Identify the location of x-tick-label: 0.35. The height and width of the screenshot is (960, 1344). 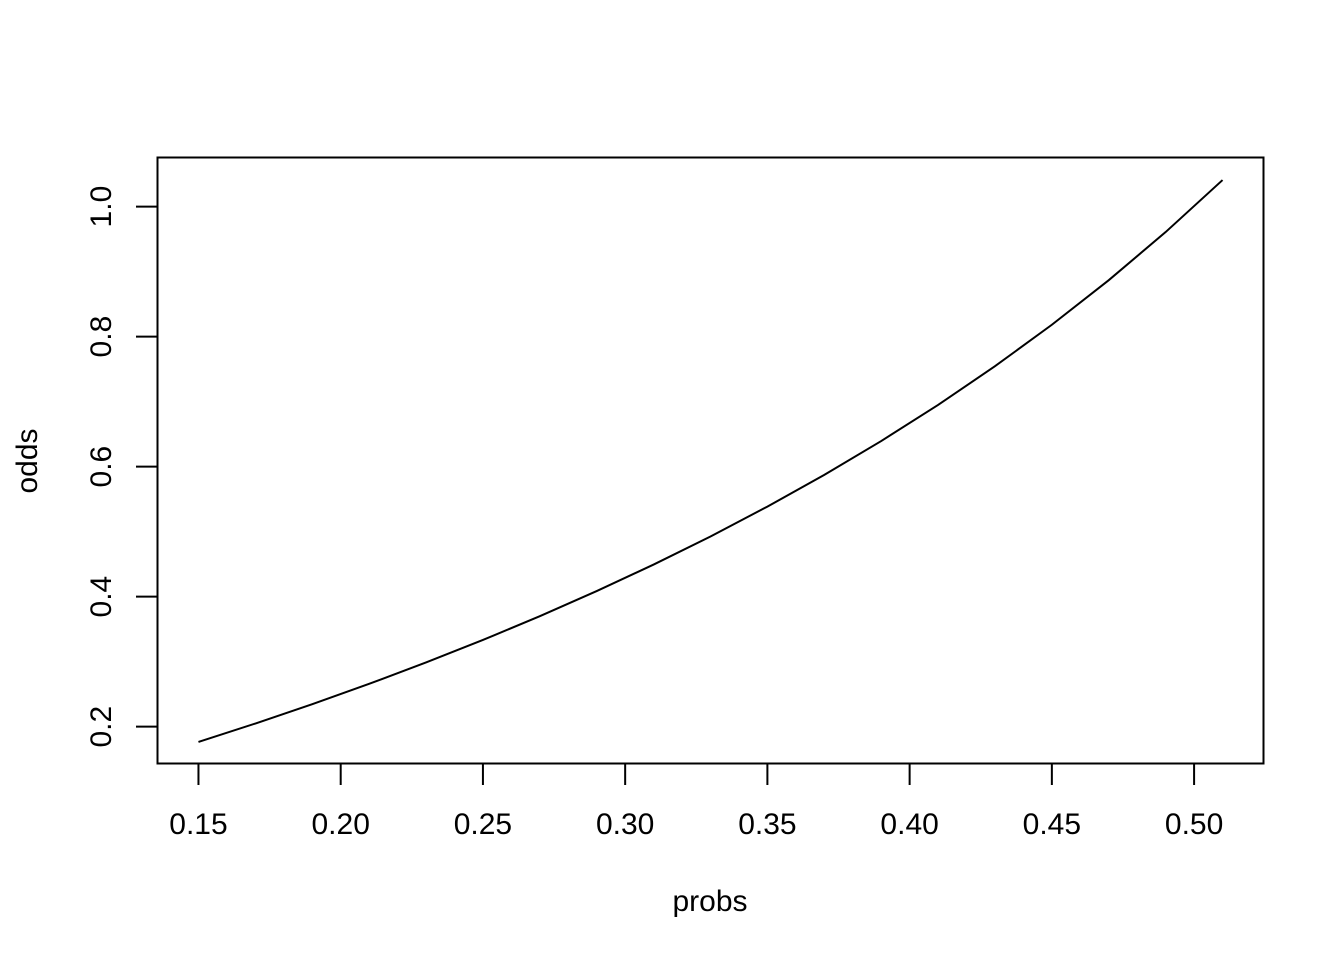
(767, 824).